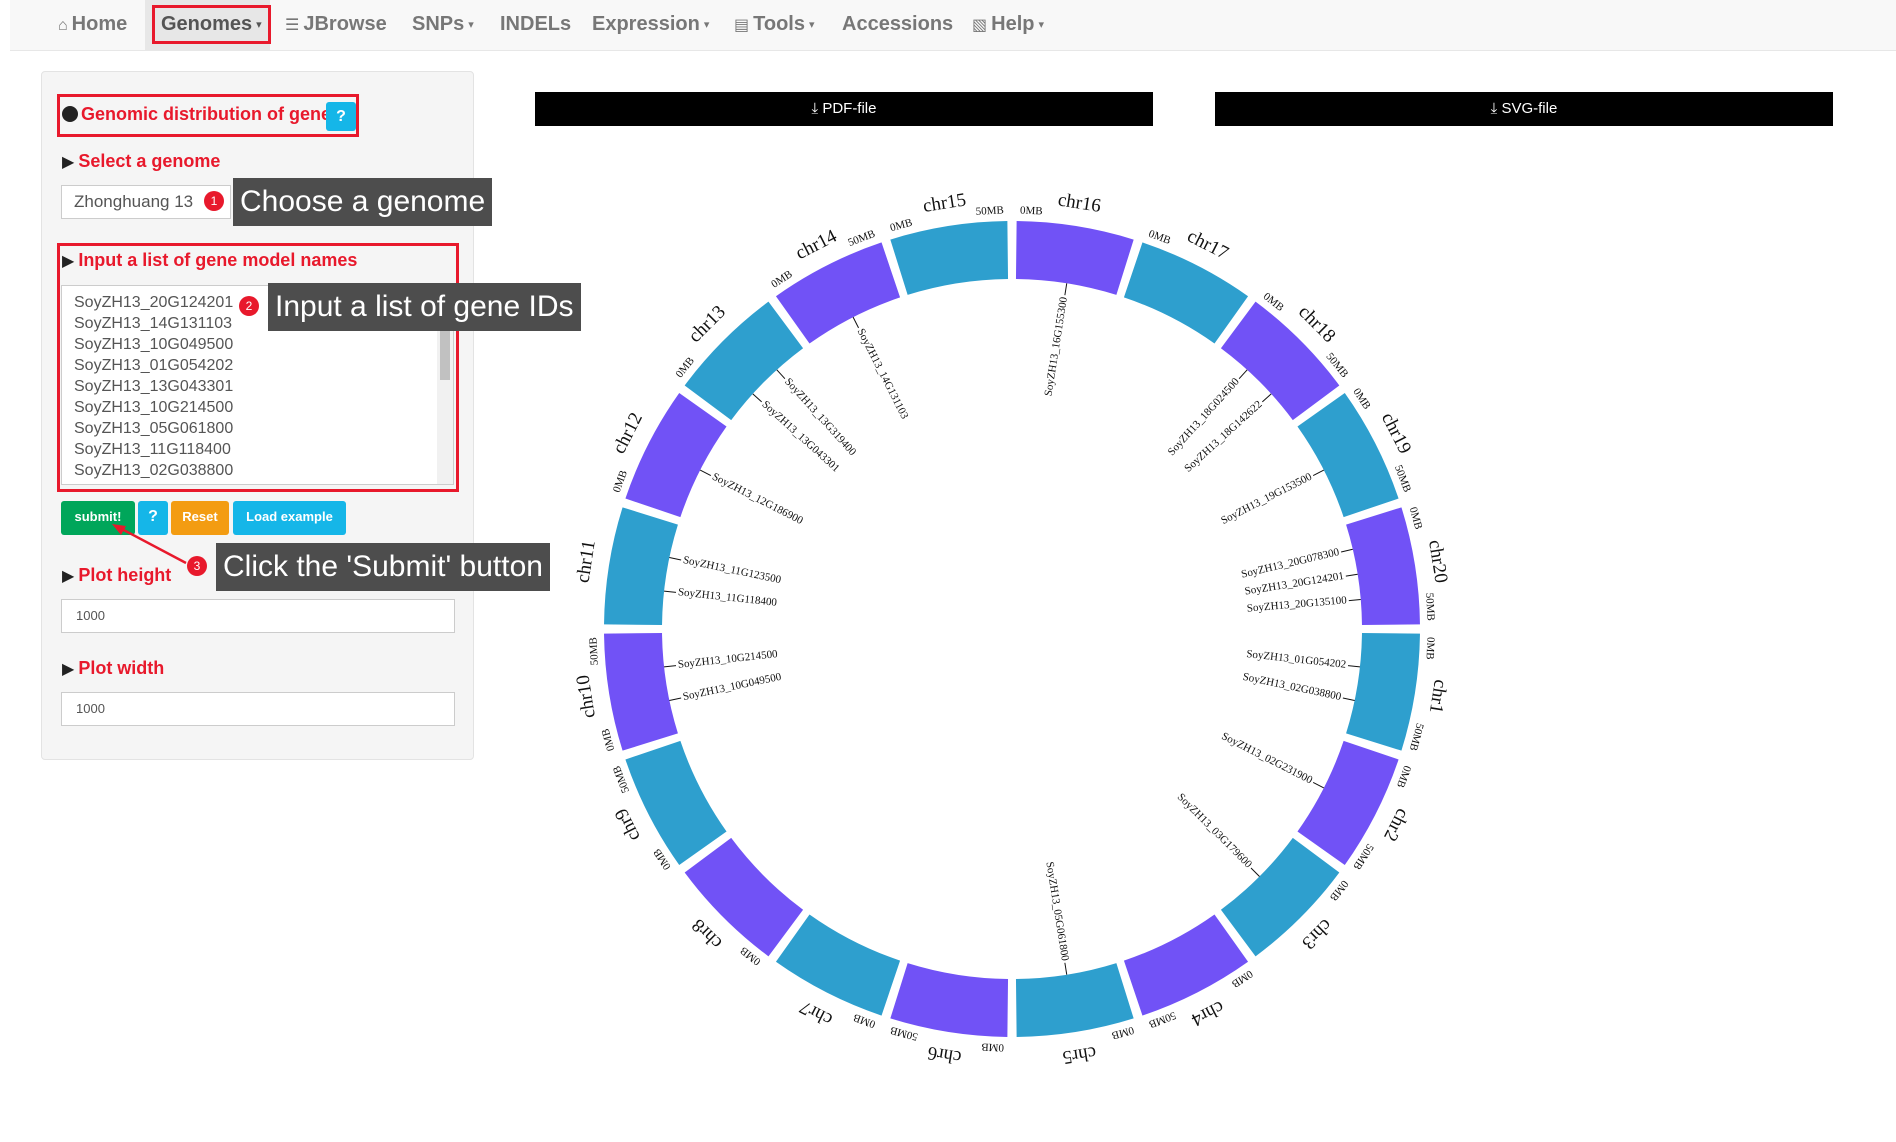 The width and height of the screenshot is (1896, 1142). Describe the element at coordinates (153, 518) in the screenshot. I see `help-button-2: ?` at that location.